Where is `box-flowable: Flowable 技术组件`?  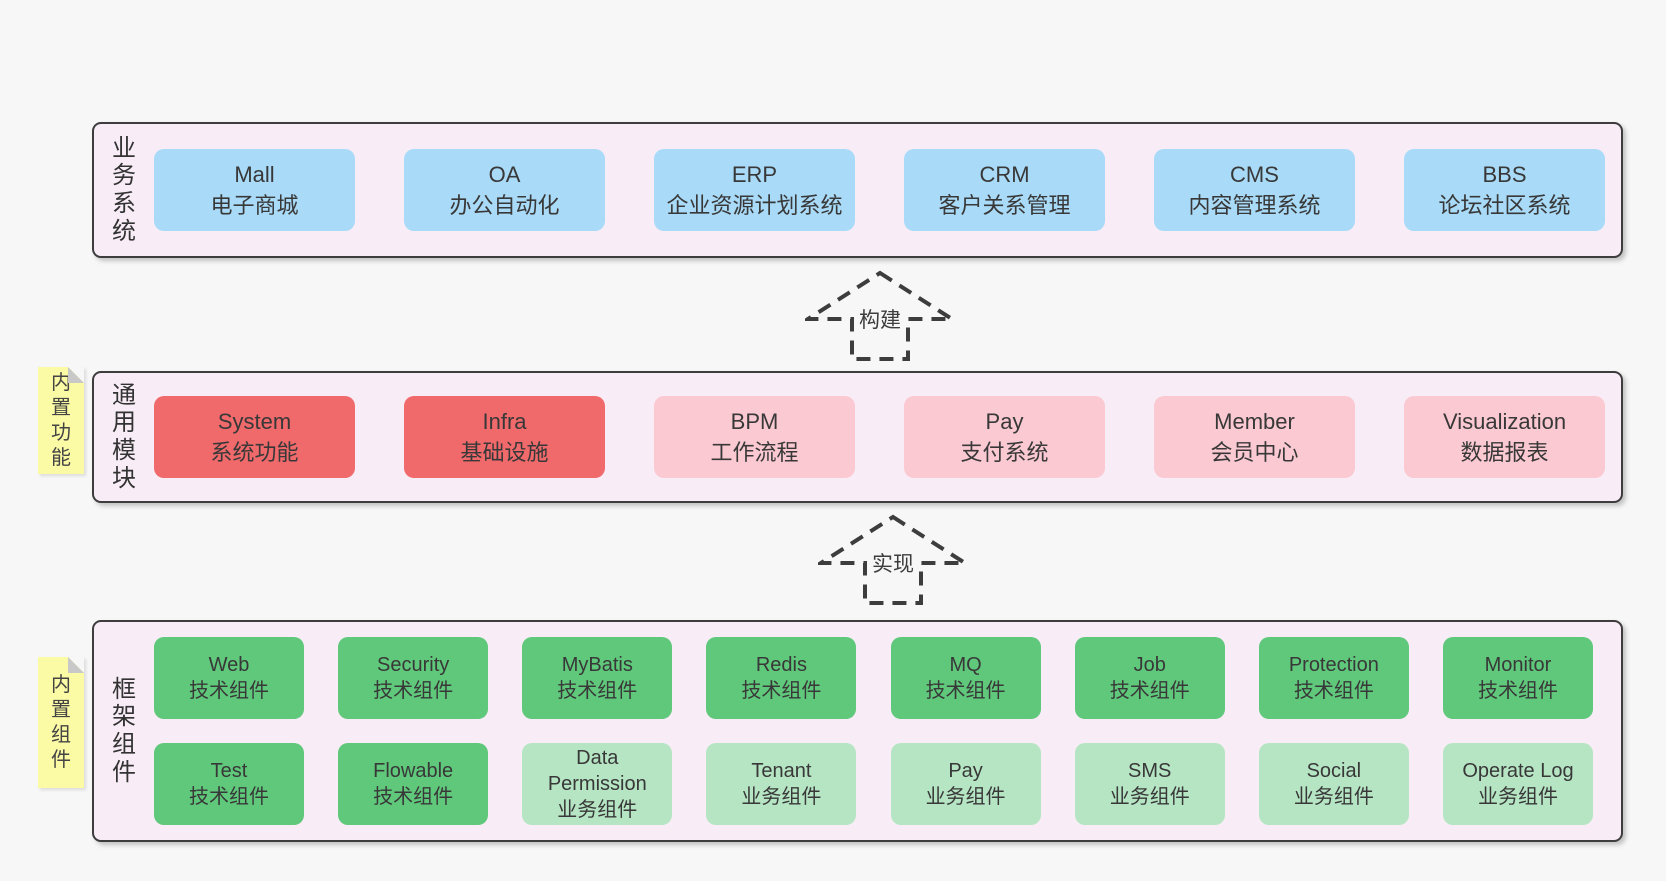 box-flowable: Flowable 技术组件 is located at coordinates (413, 784).